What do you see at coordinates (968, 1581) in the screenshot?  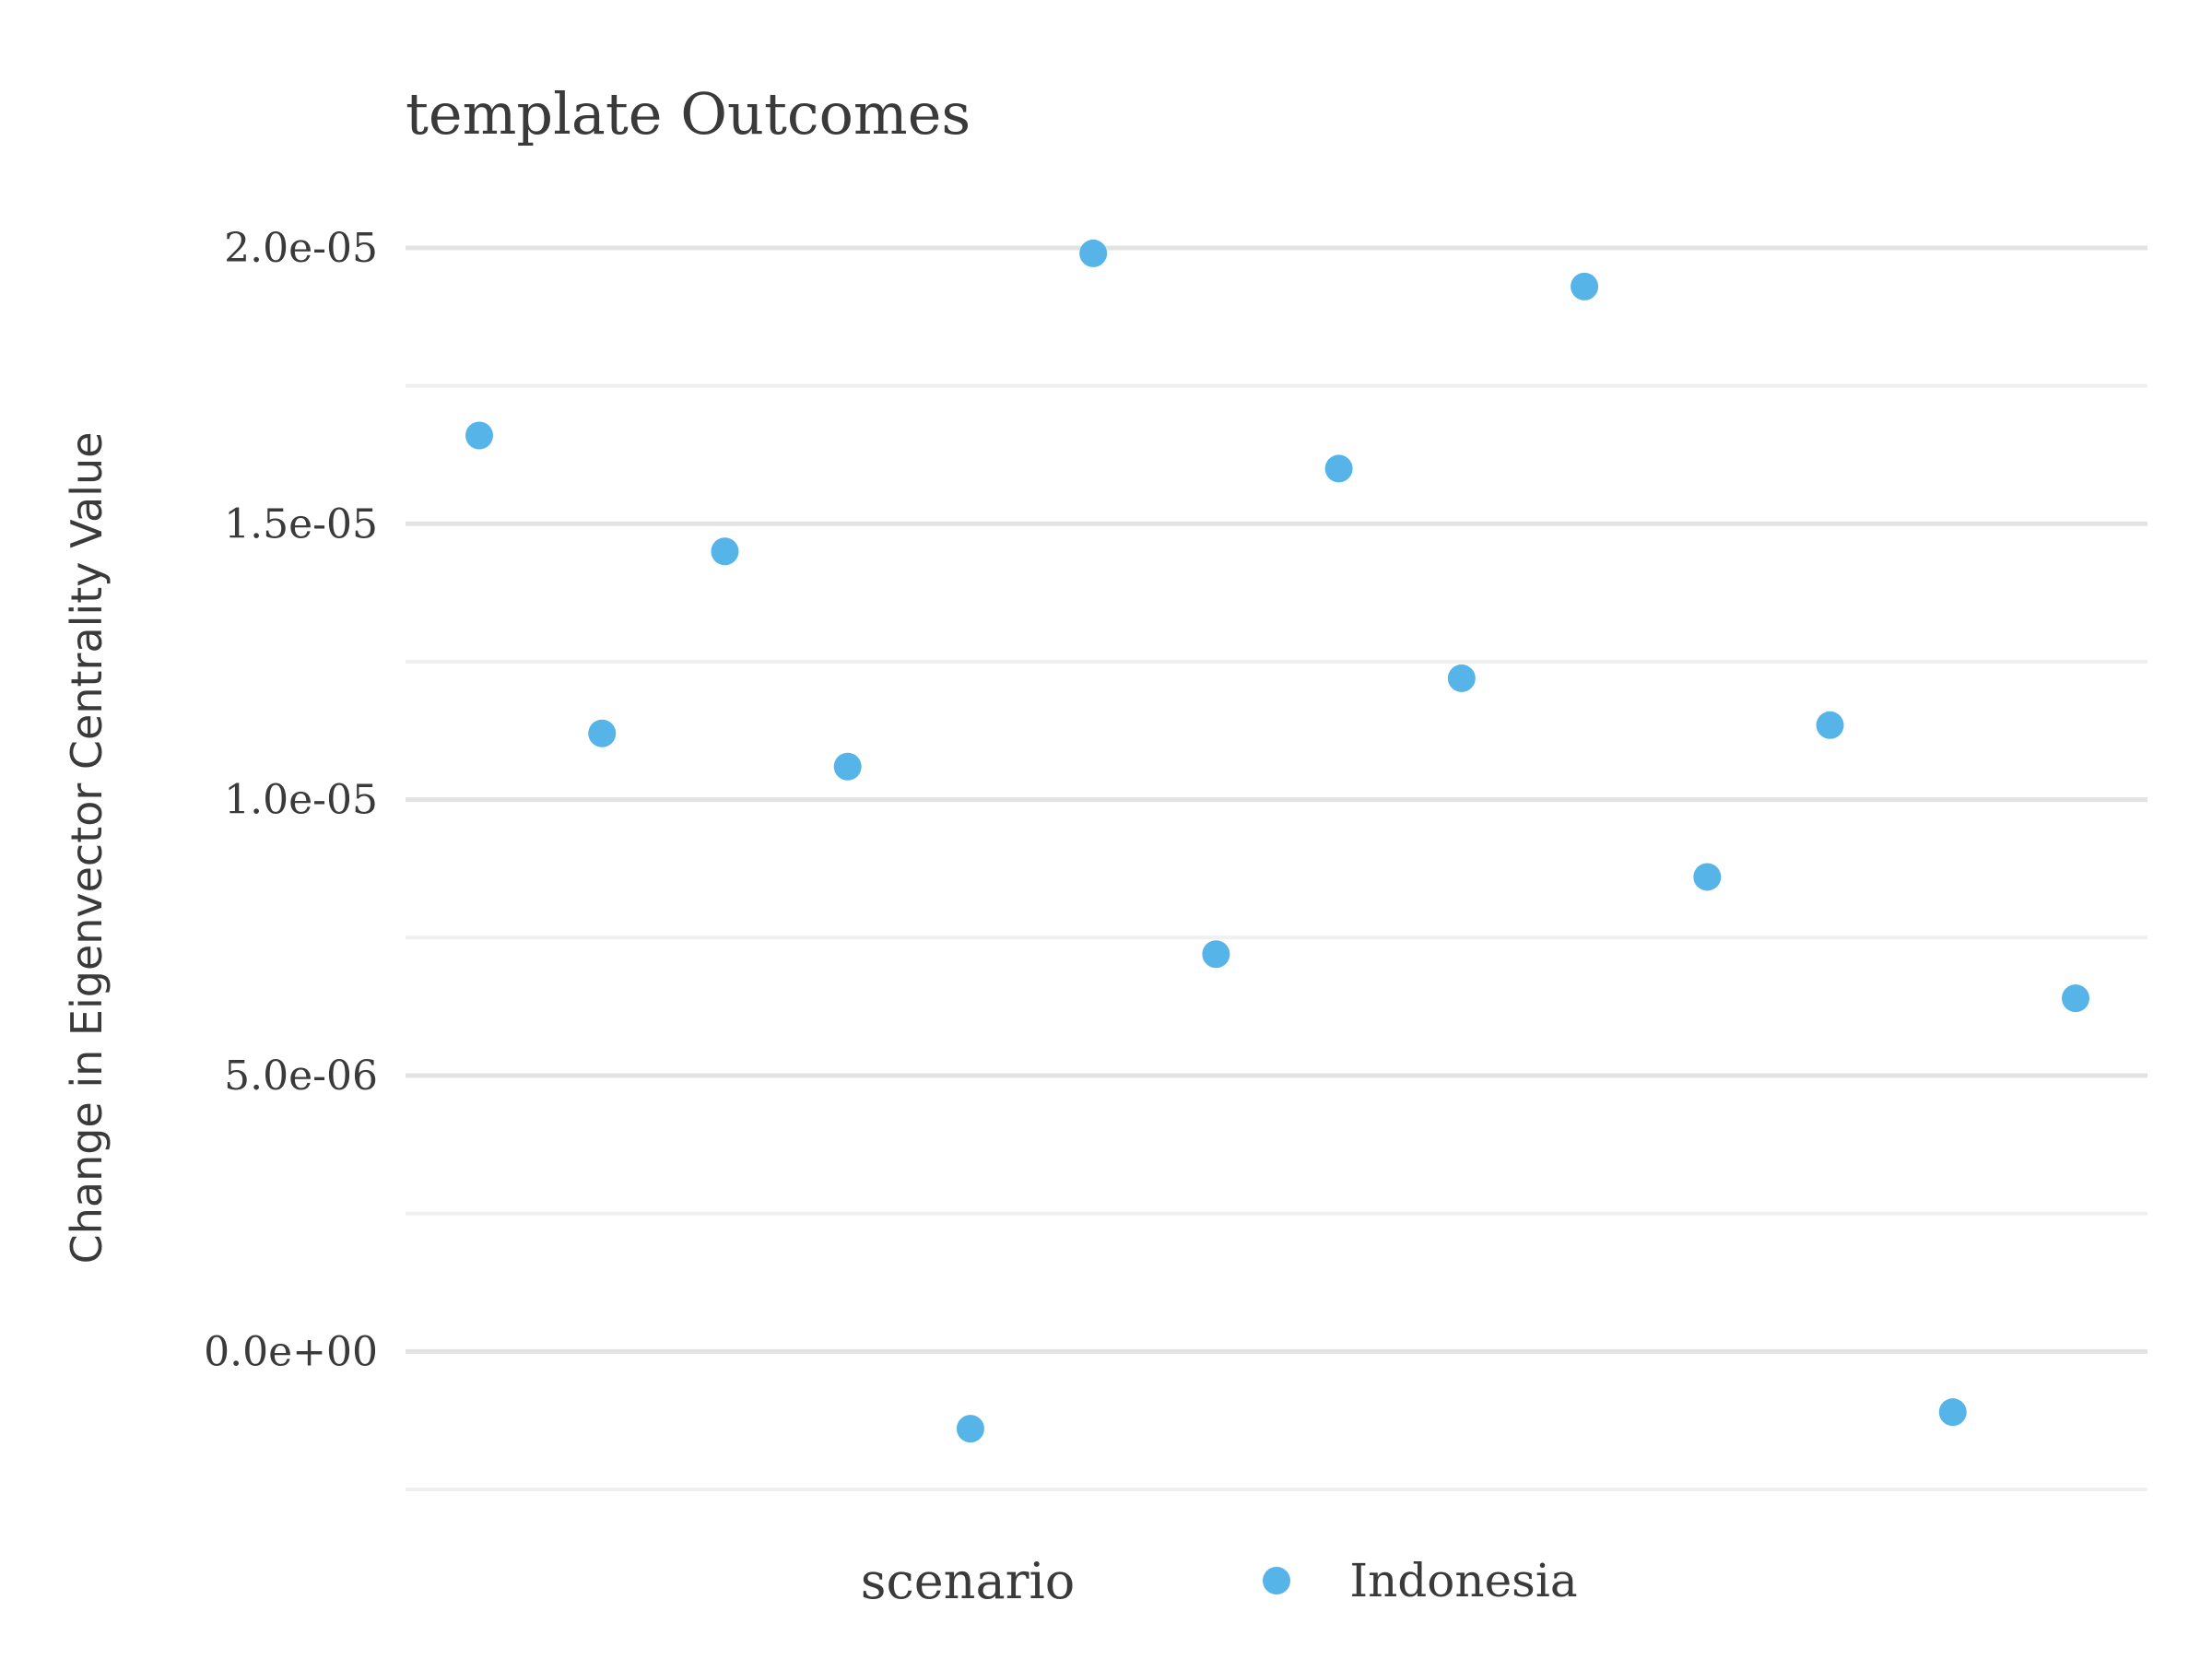 I see `legend-title: scenario` at bounding box center [968, 1581].